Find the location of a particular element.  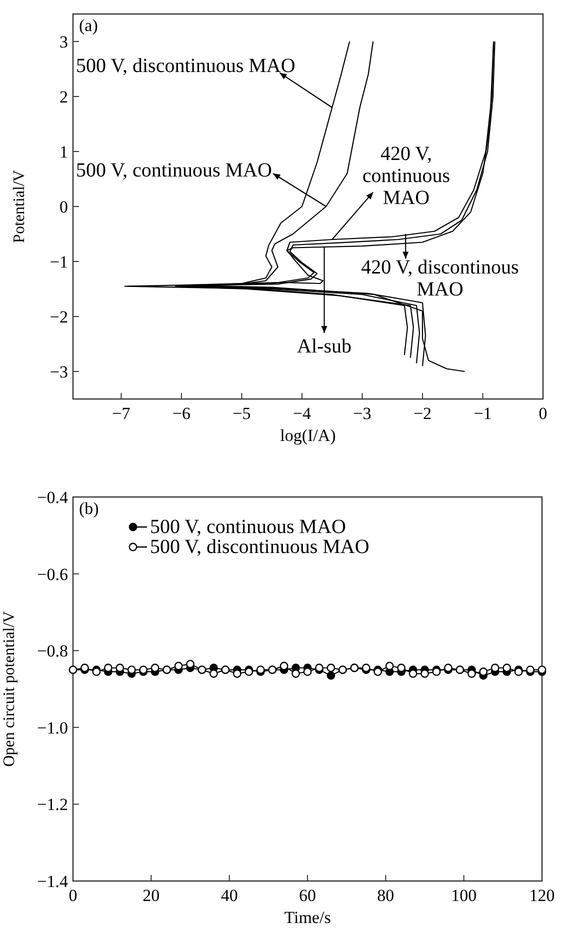

y-tick-label: 1 is located at coordinates (64, 152).